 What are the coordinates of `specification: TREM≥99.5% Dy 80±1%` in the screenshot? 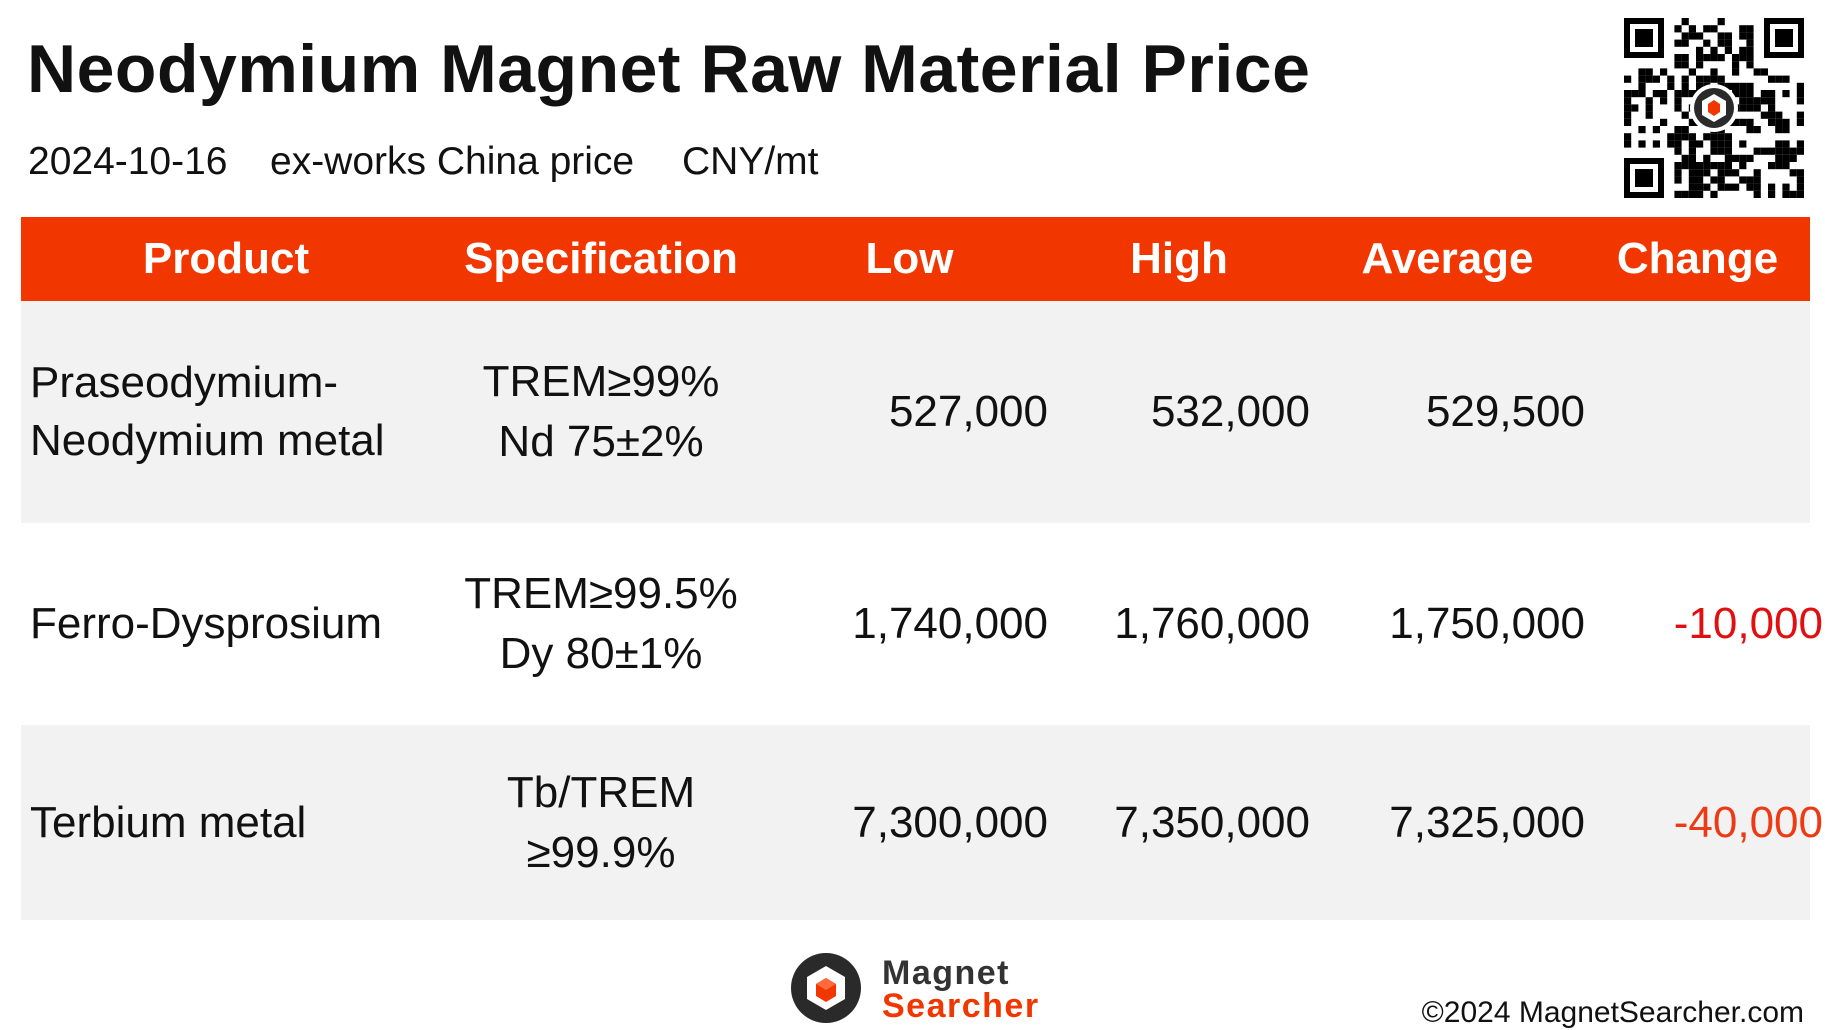 It's located at (601, 623).